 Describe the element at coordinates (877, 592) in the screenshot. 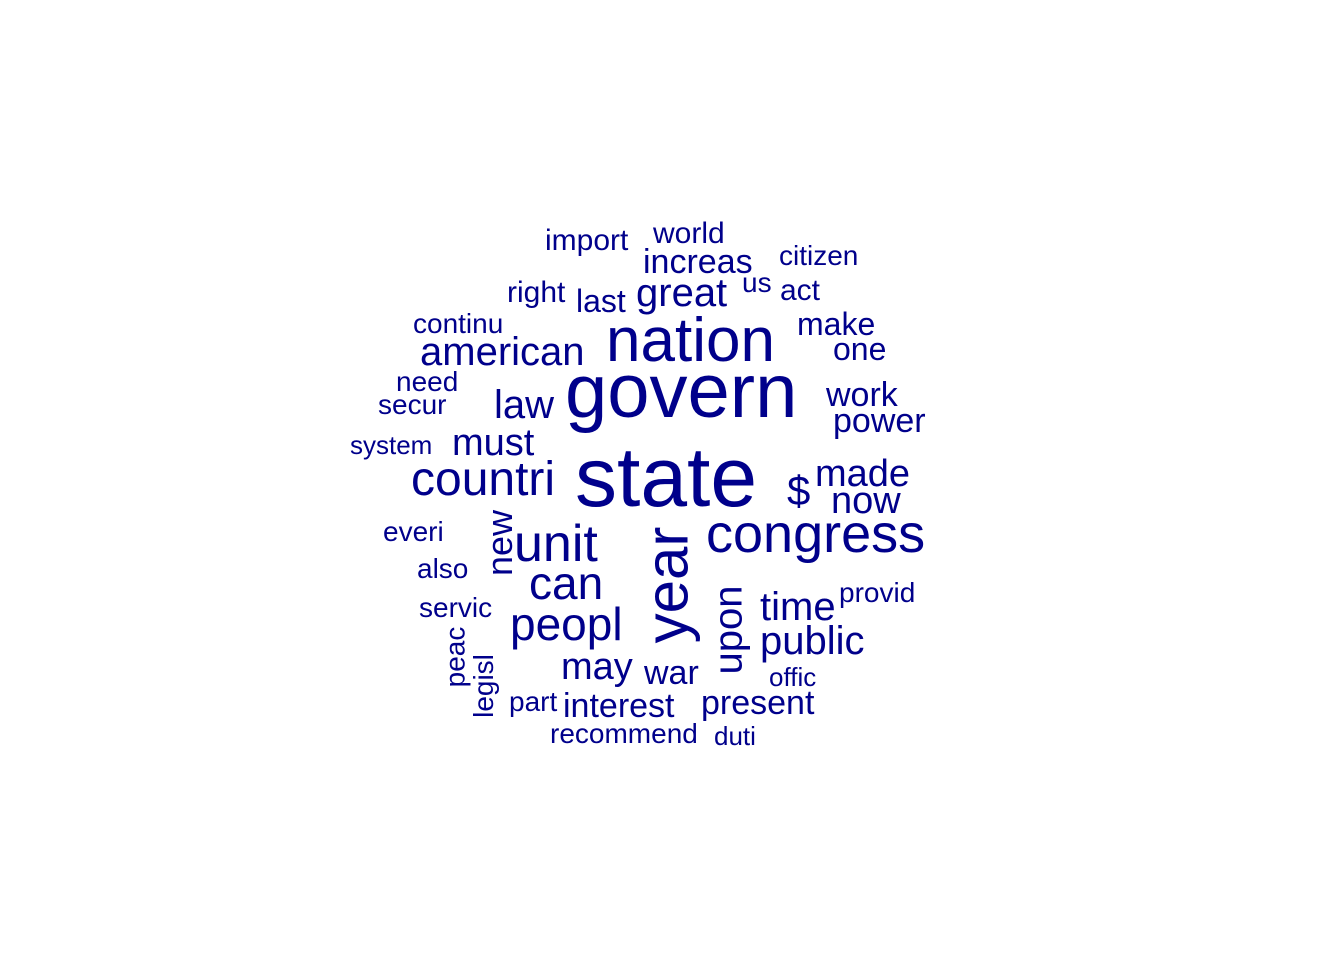

I see `word-provid: provid` at that location.